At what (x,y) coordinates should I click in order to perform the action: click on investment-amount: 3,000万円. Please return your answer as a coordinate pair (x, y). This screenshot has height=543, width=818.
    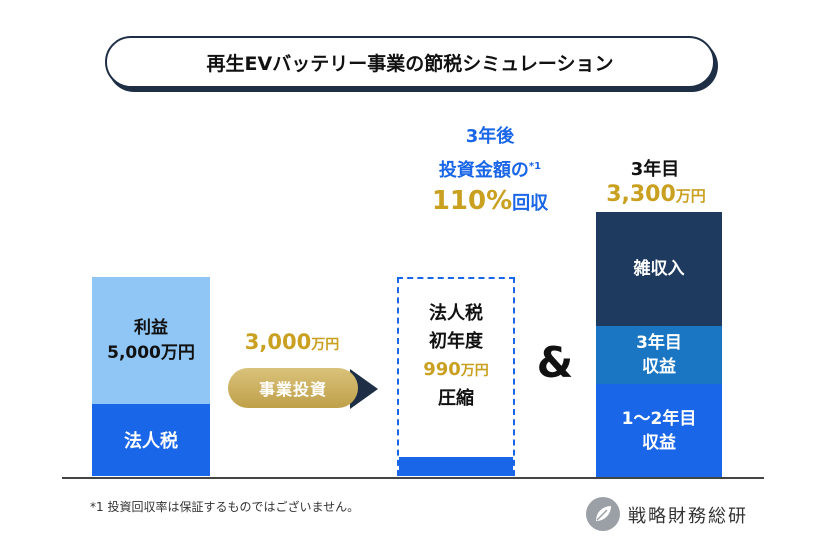
    Looking at the image, I should click on (292, 342).